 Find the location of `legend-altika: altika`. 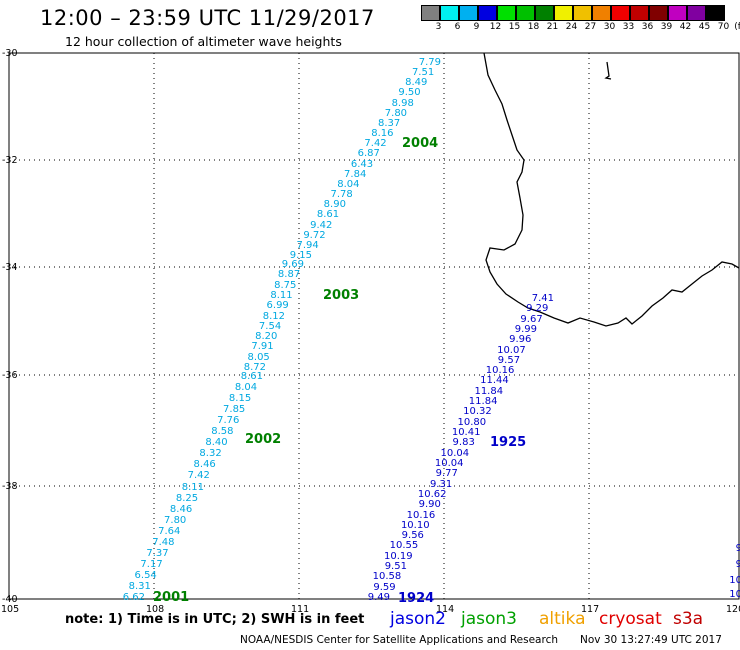

legend-altika: altika is located at coordinates (562, 619).